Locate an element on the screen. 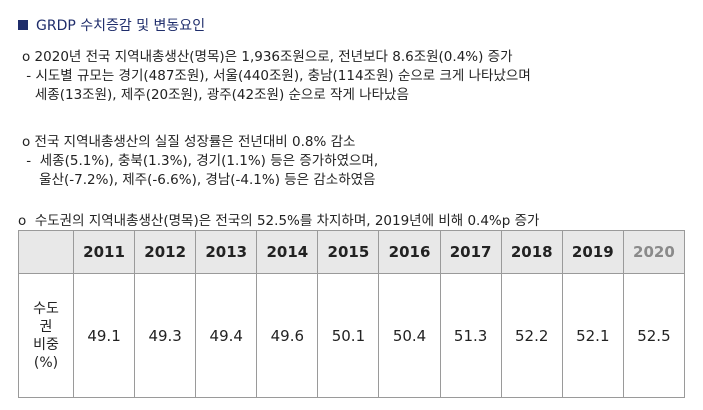 The height and width of the screenshot is (410, 703). year-header: 2012 is located at coordinates (165, 252).